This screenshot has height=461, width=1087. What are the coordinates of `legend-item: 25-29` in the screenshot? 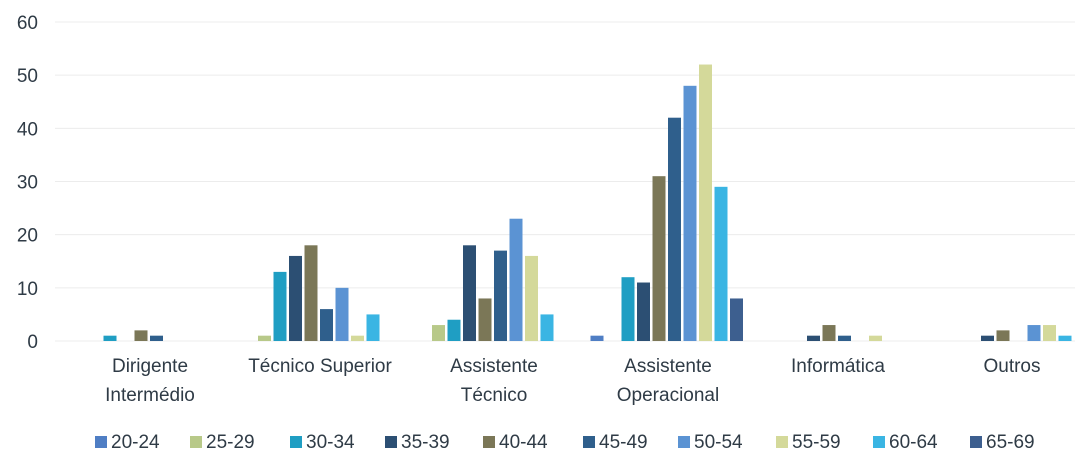 It's located at (222, 442).